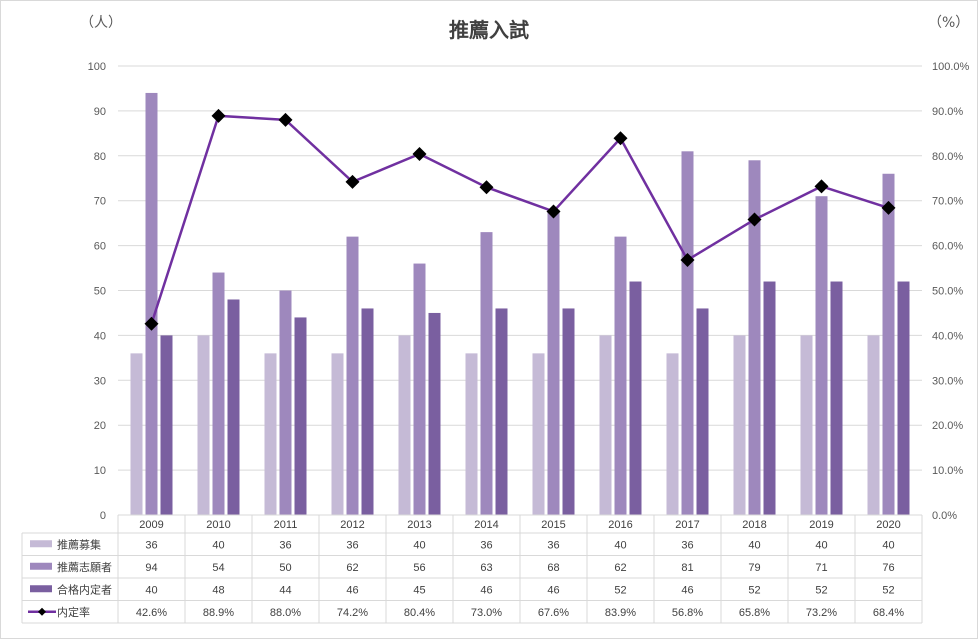  I want to click on x-tick-label: 2013, so click(419, 525).